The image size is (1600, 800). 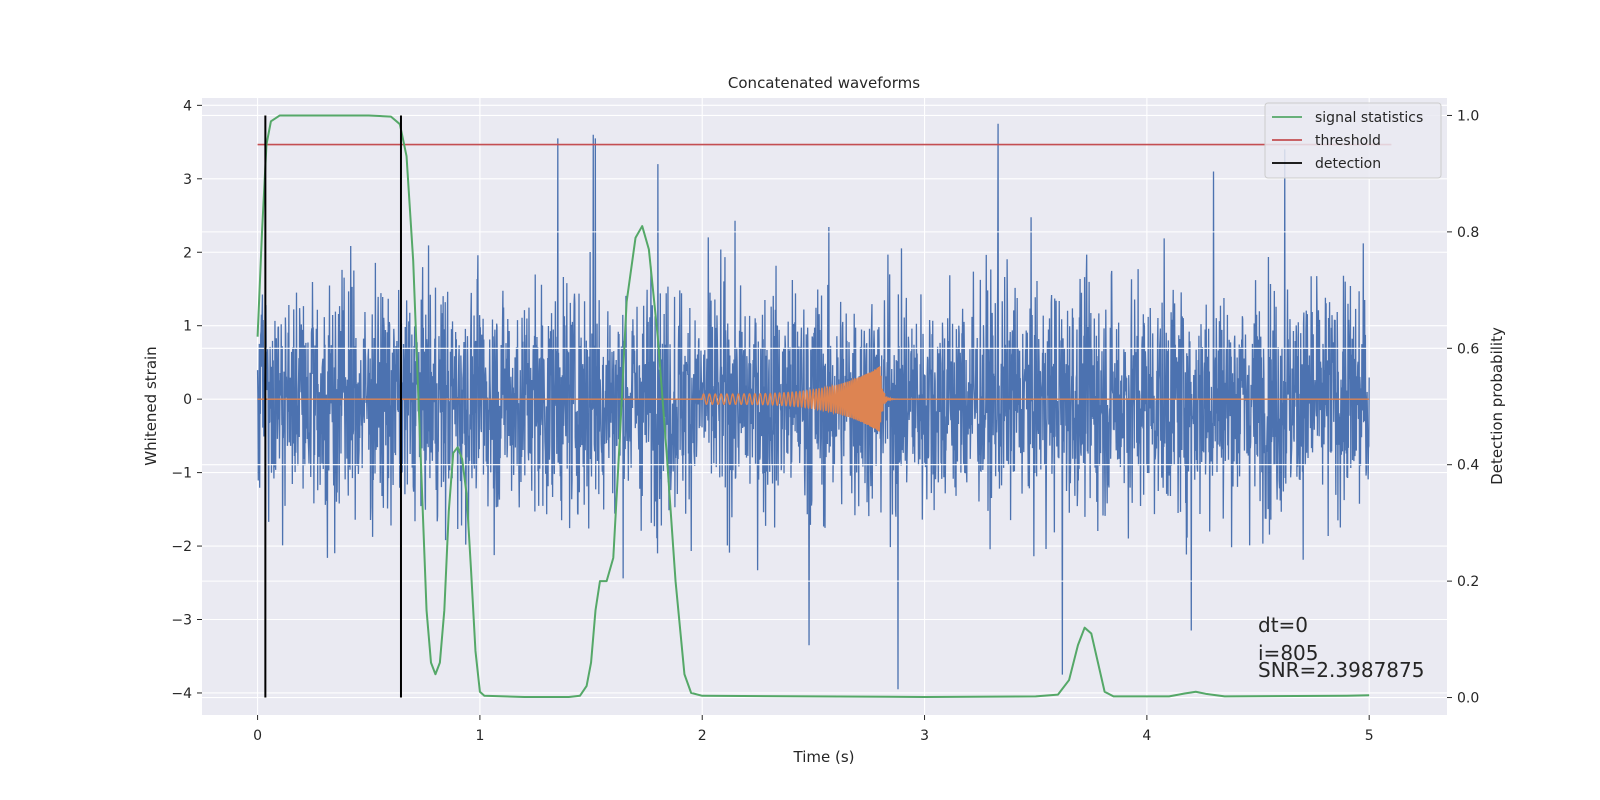 I want to click on legend-box, so click(x=1353, y=140).